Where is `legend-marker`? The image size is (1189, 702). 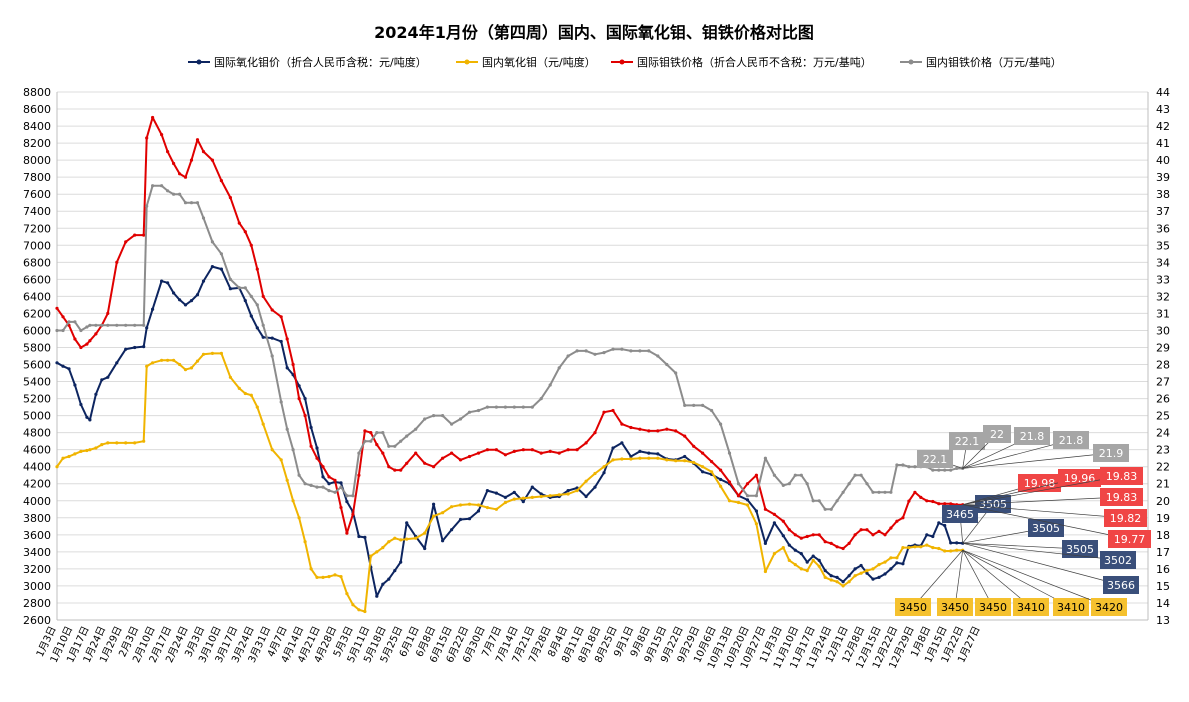
legend-marker is located at coordinates (199, 62).